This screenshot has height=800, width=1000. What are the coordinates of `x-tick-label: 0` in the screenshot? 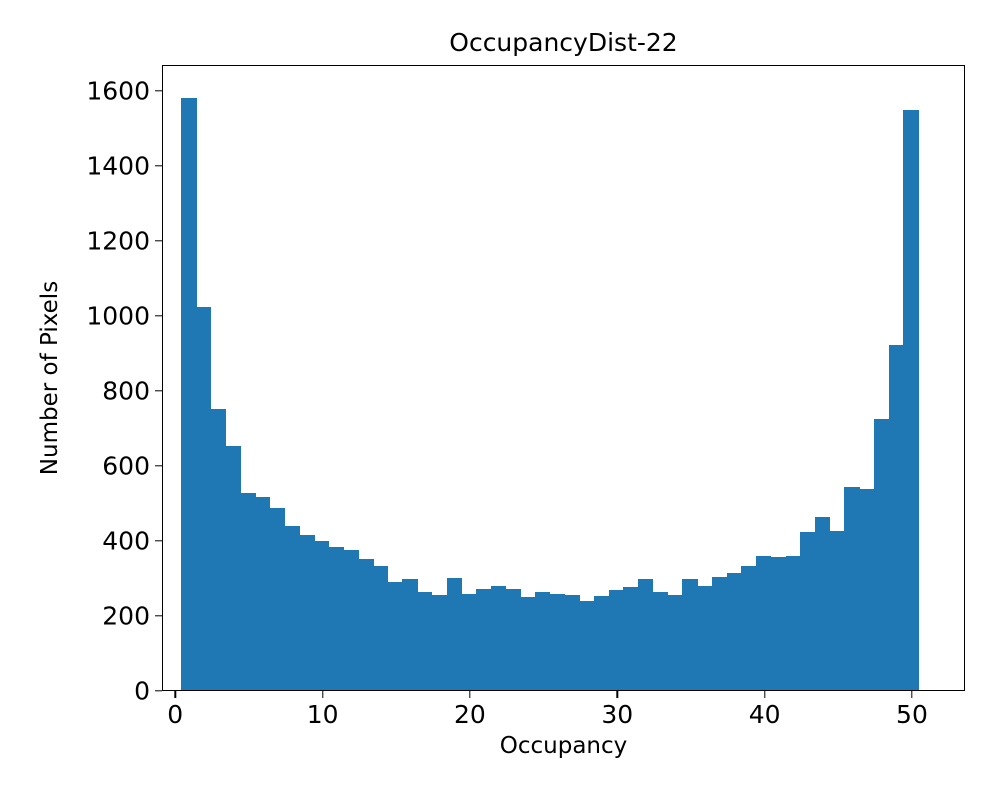 It's located at (175, 714).